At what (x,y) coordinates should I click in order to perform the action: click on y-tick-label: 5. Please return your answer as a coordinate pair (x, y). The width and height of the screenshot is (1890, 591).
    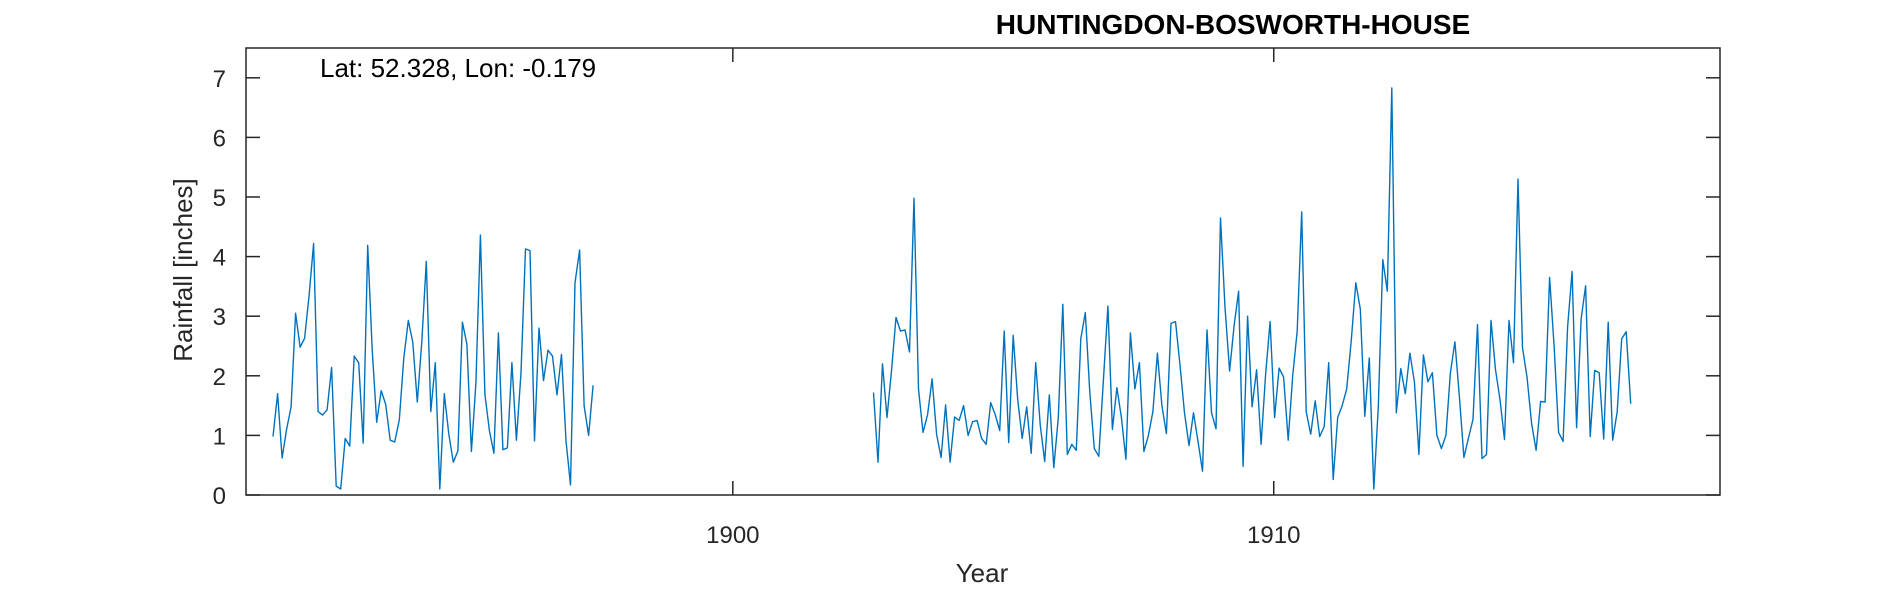
    Looking at the image, I should click on (219, 198).